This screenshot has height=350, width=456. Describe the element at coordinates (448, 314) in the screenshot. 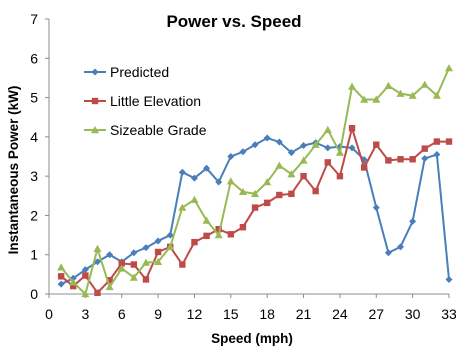

I see `x-tick-label: 33` at that location.